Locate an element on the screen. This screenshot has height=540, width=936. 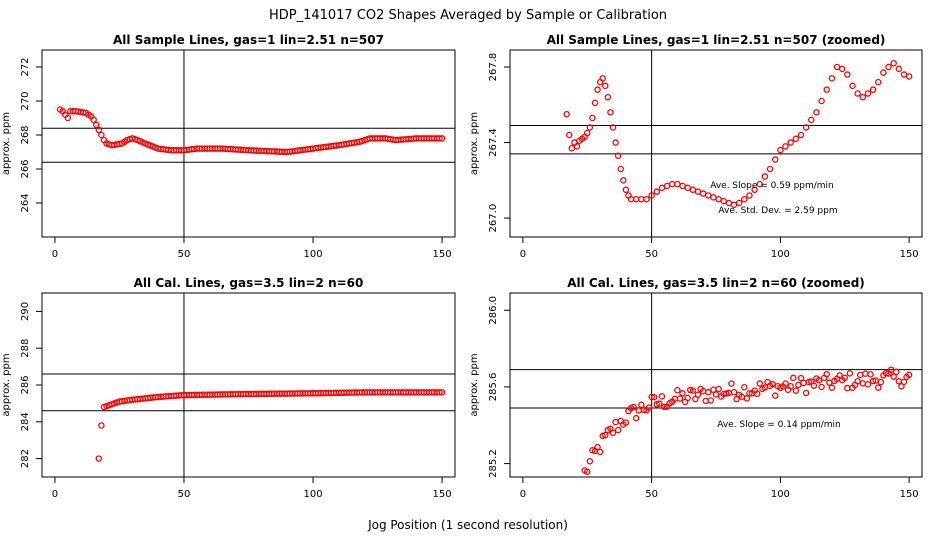
y-tick-label: 264 is located at coordinates (25, 202).